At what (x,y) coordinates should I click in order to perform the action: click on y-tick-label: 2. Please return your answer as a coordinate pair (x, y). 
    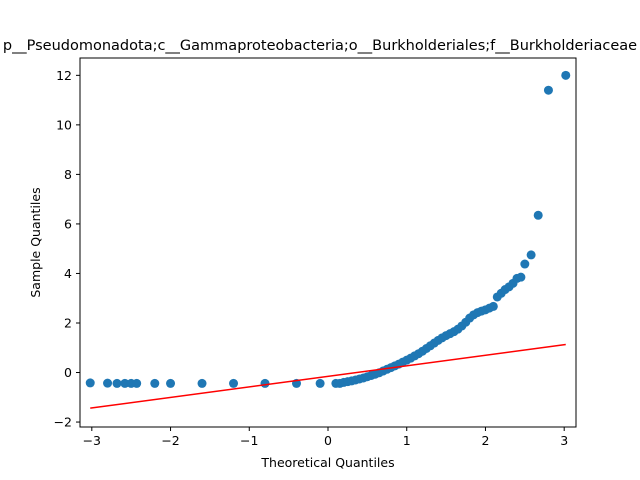
    Looking at the image, I should click on (68, 322).